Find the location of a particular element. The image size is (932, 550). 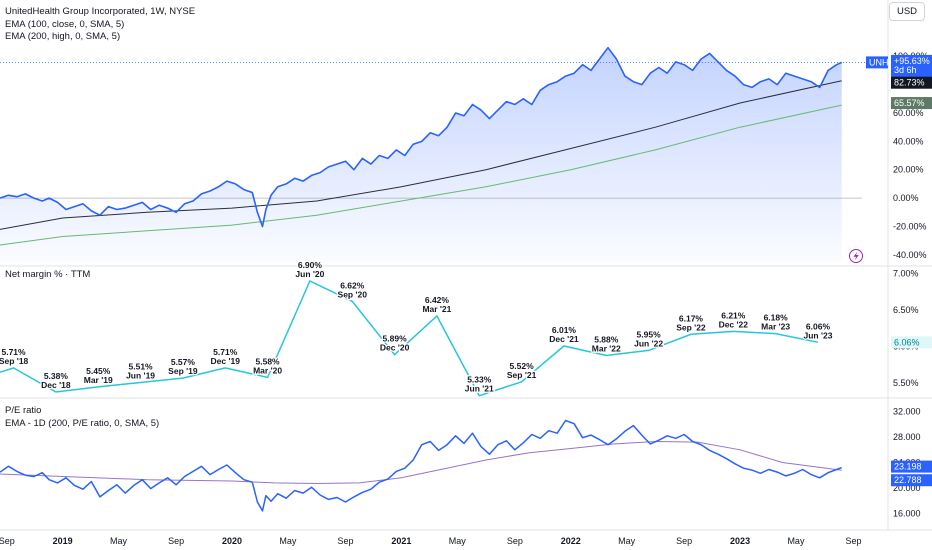

lightning-icon is located at coordinates (856, 256).